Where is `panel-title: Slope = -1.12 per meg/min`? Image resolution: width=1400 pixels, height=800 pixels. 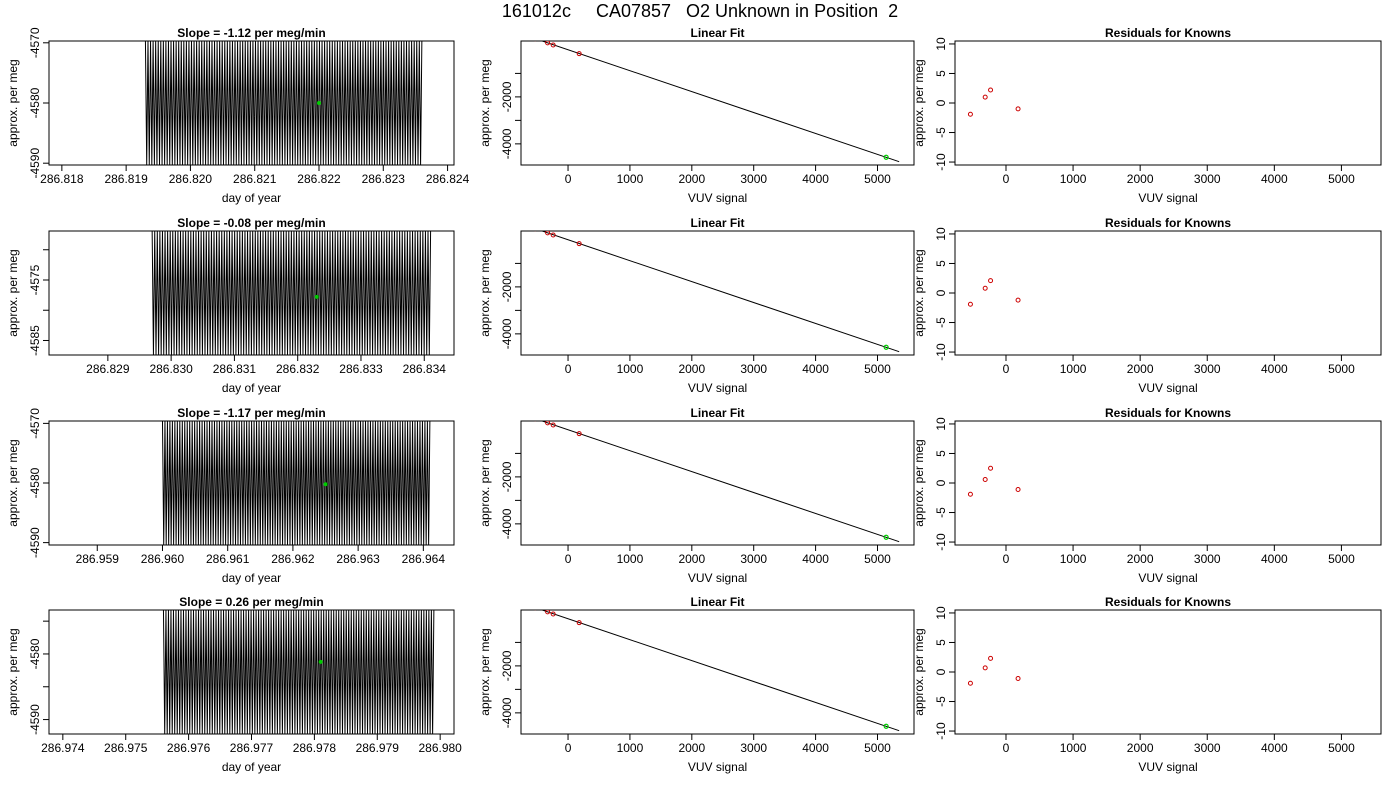
panel-title: Slope = -1.12 per meg/min is located at coordinates (251, 33).